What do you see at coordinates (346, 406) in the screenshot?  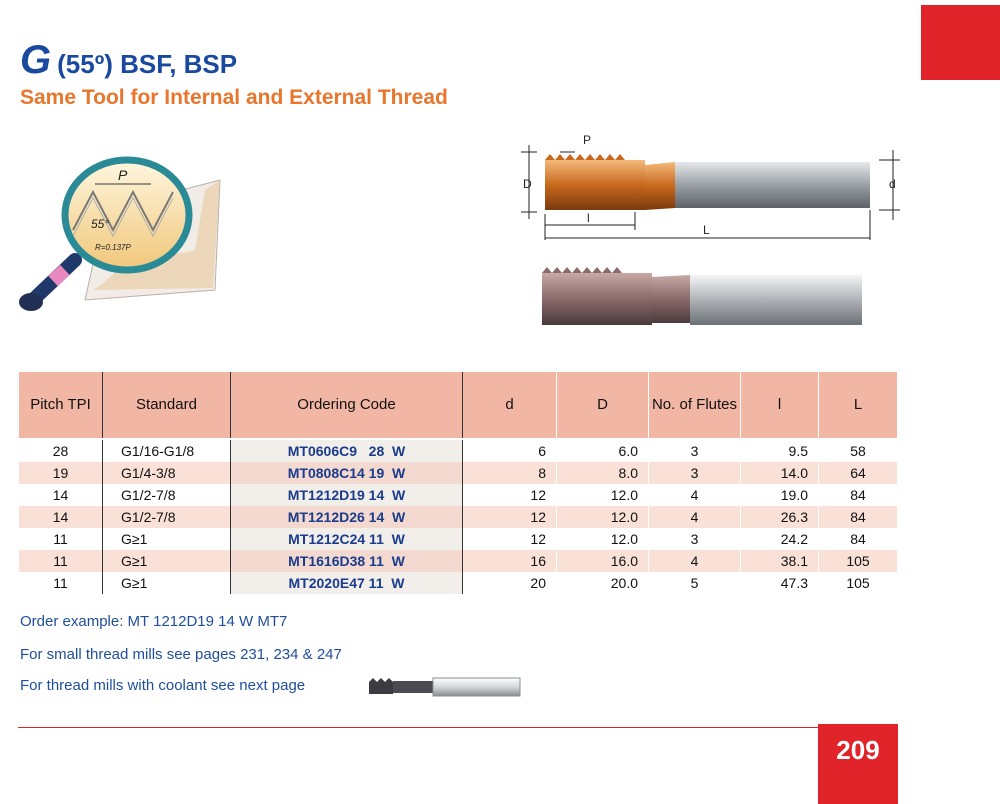 I see `col-ordering-code: Ordering Code` at bounding box center [346, 406].